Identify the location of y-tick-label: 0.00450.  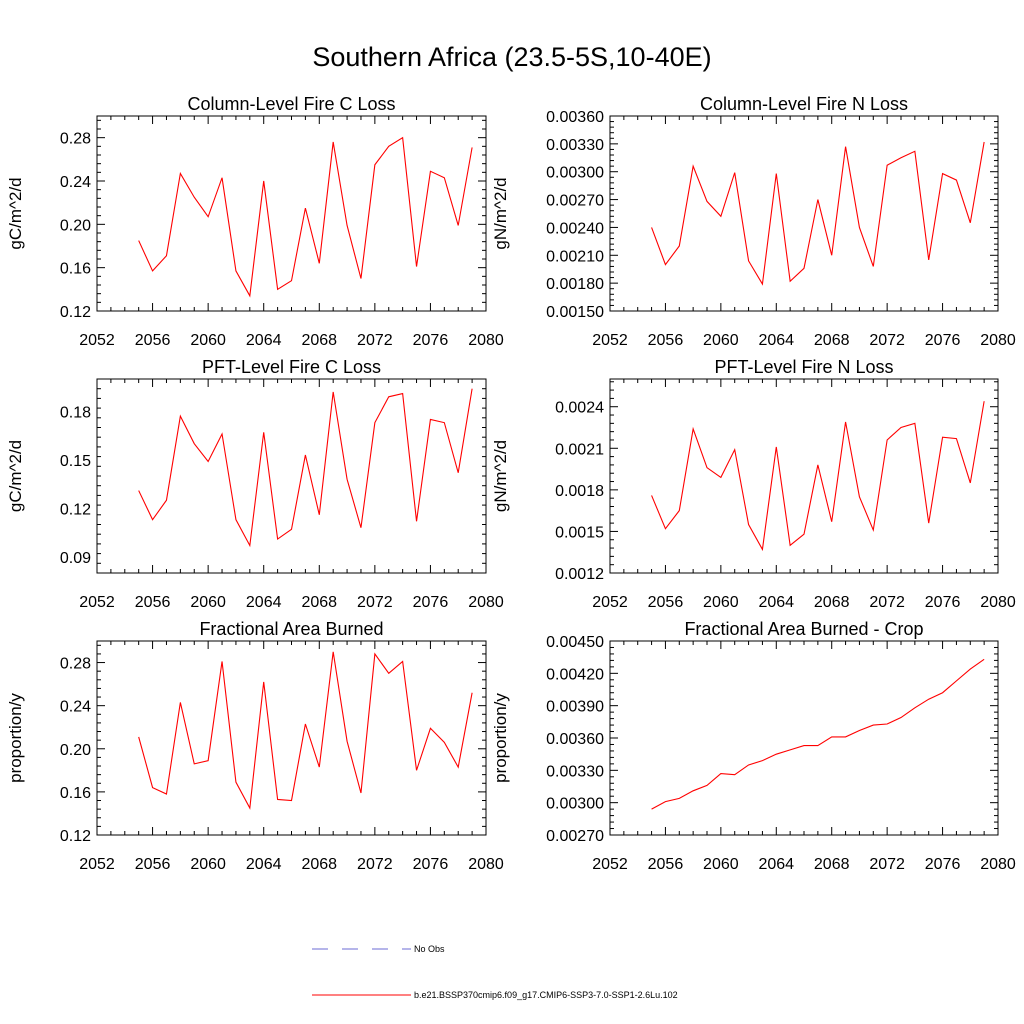
(575, 642).